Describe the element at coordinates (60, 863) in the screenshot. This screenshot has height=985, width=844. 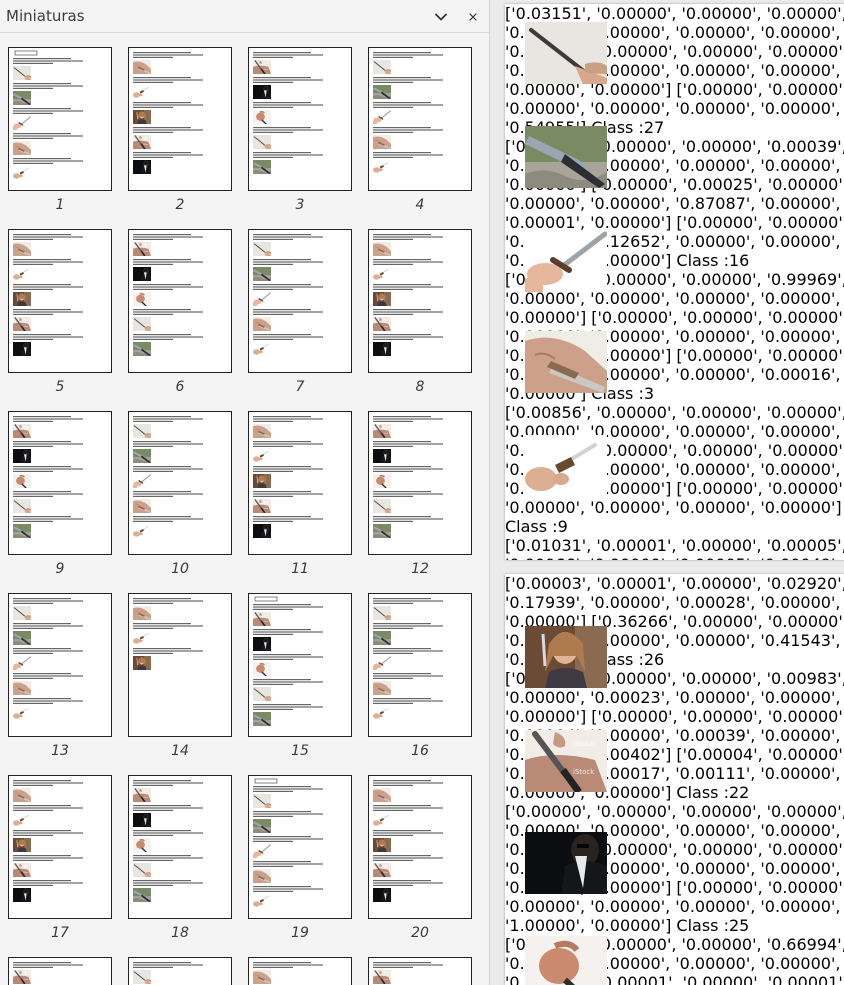
I see `page-thumbnail: iStock iStock 17` at that location.